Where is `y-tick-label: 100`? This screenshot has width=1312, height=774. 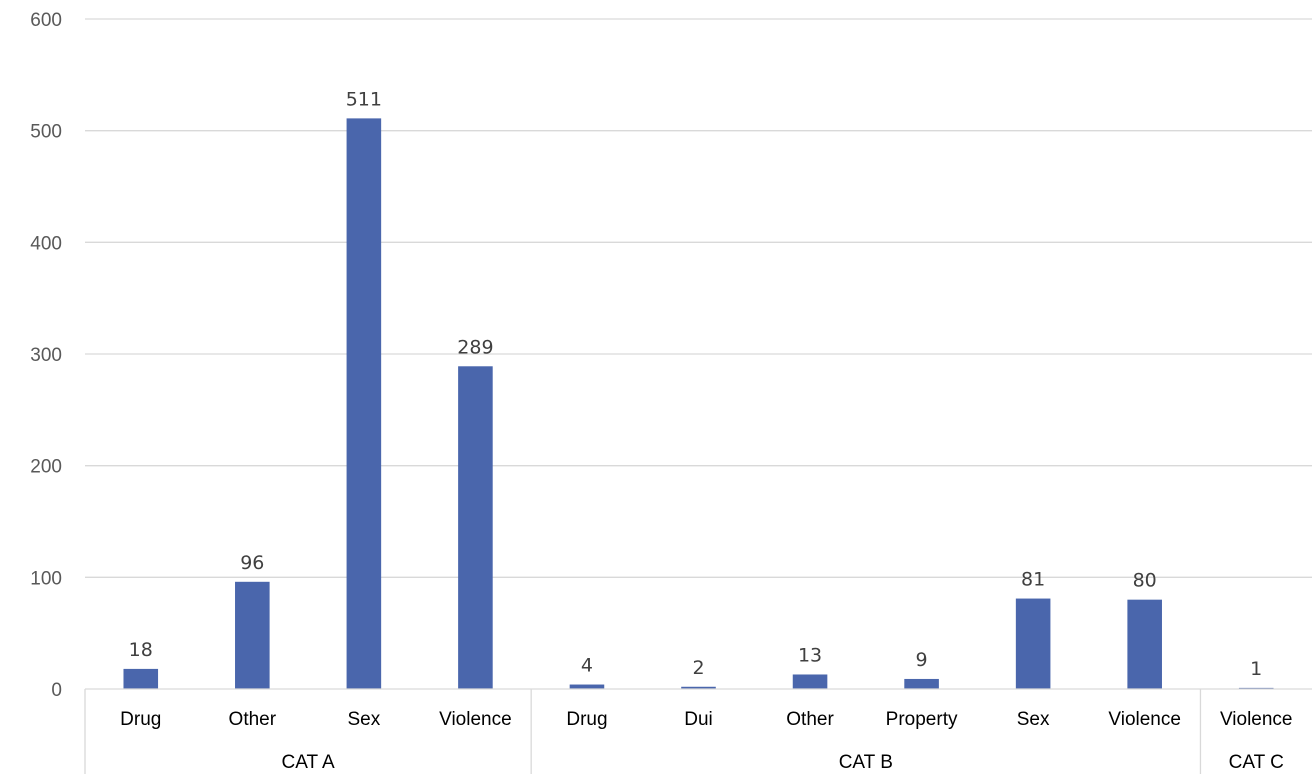 y-tick-label: 100 is located at coordinates (46, 578).